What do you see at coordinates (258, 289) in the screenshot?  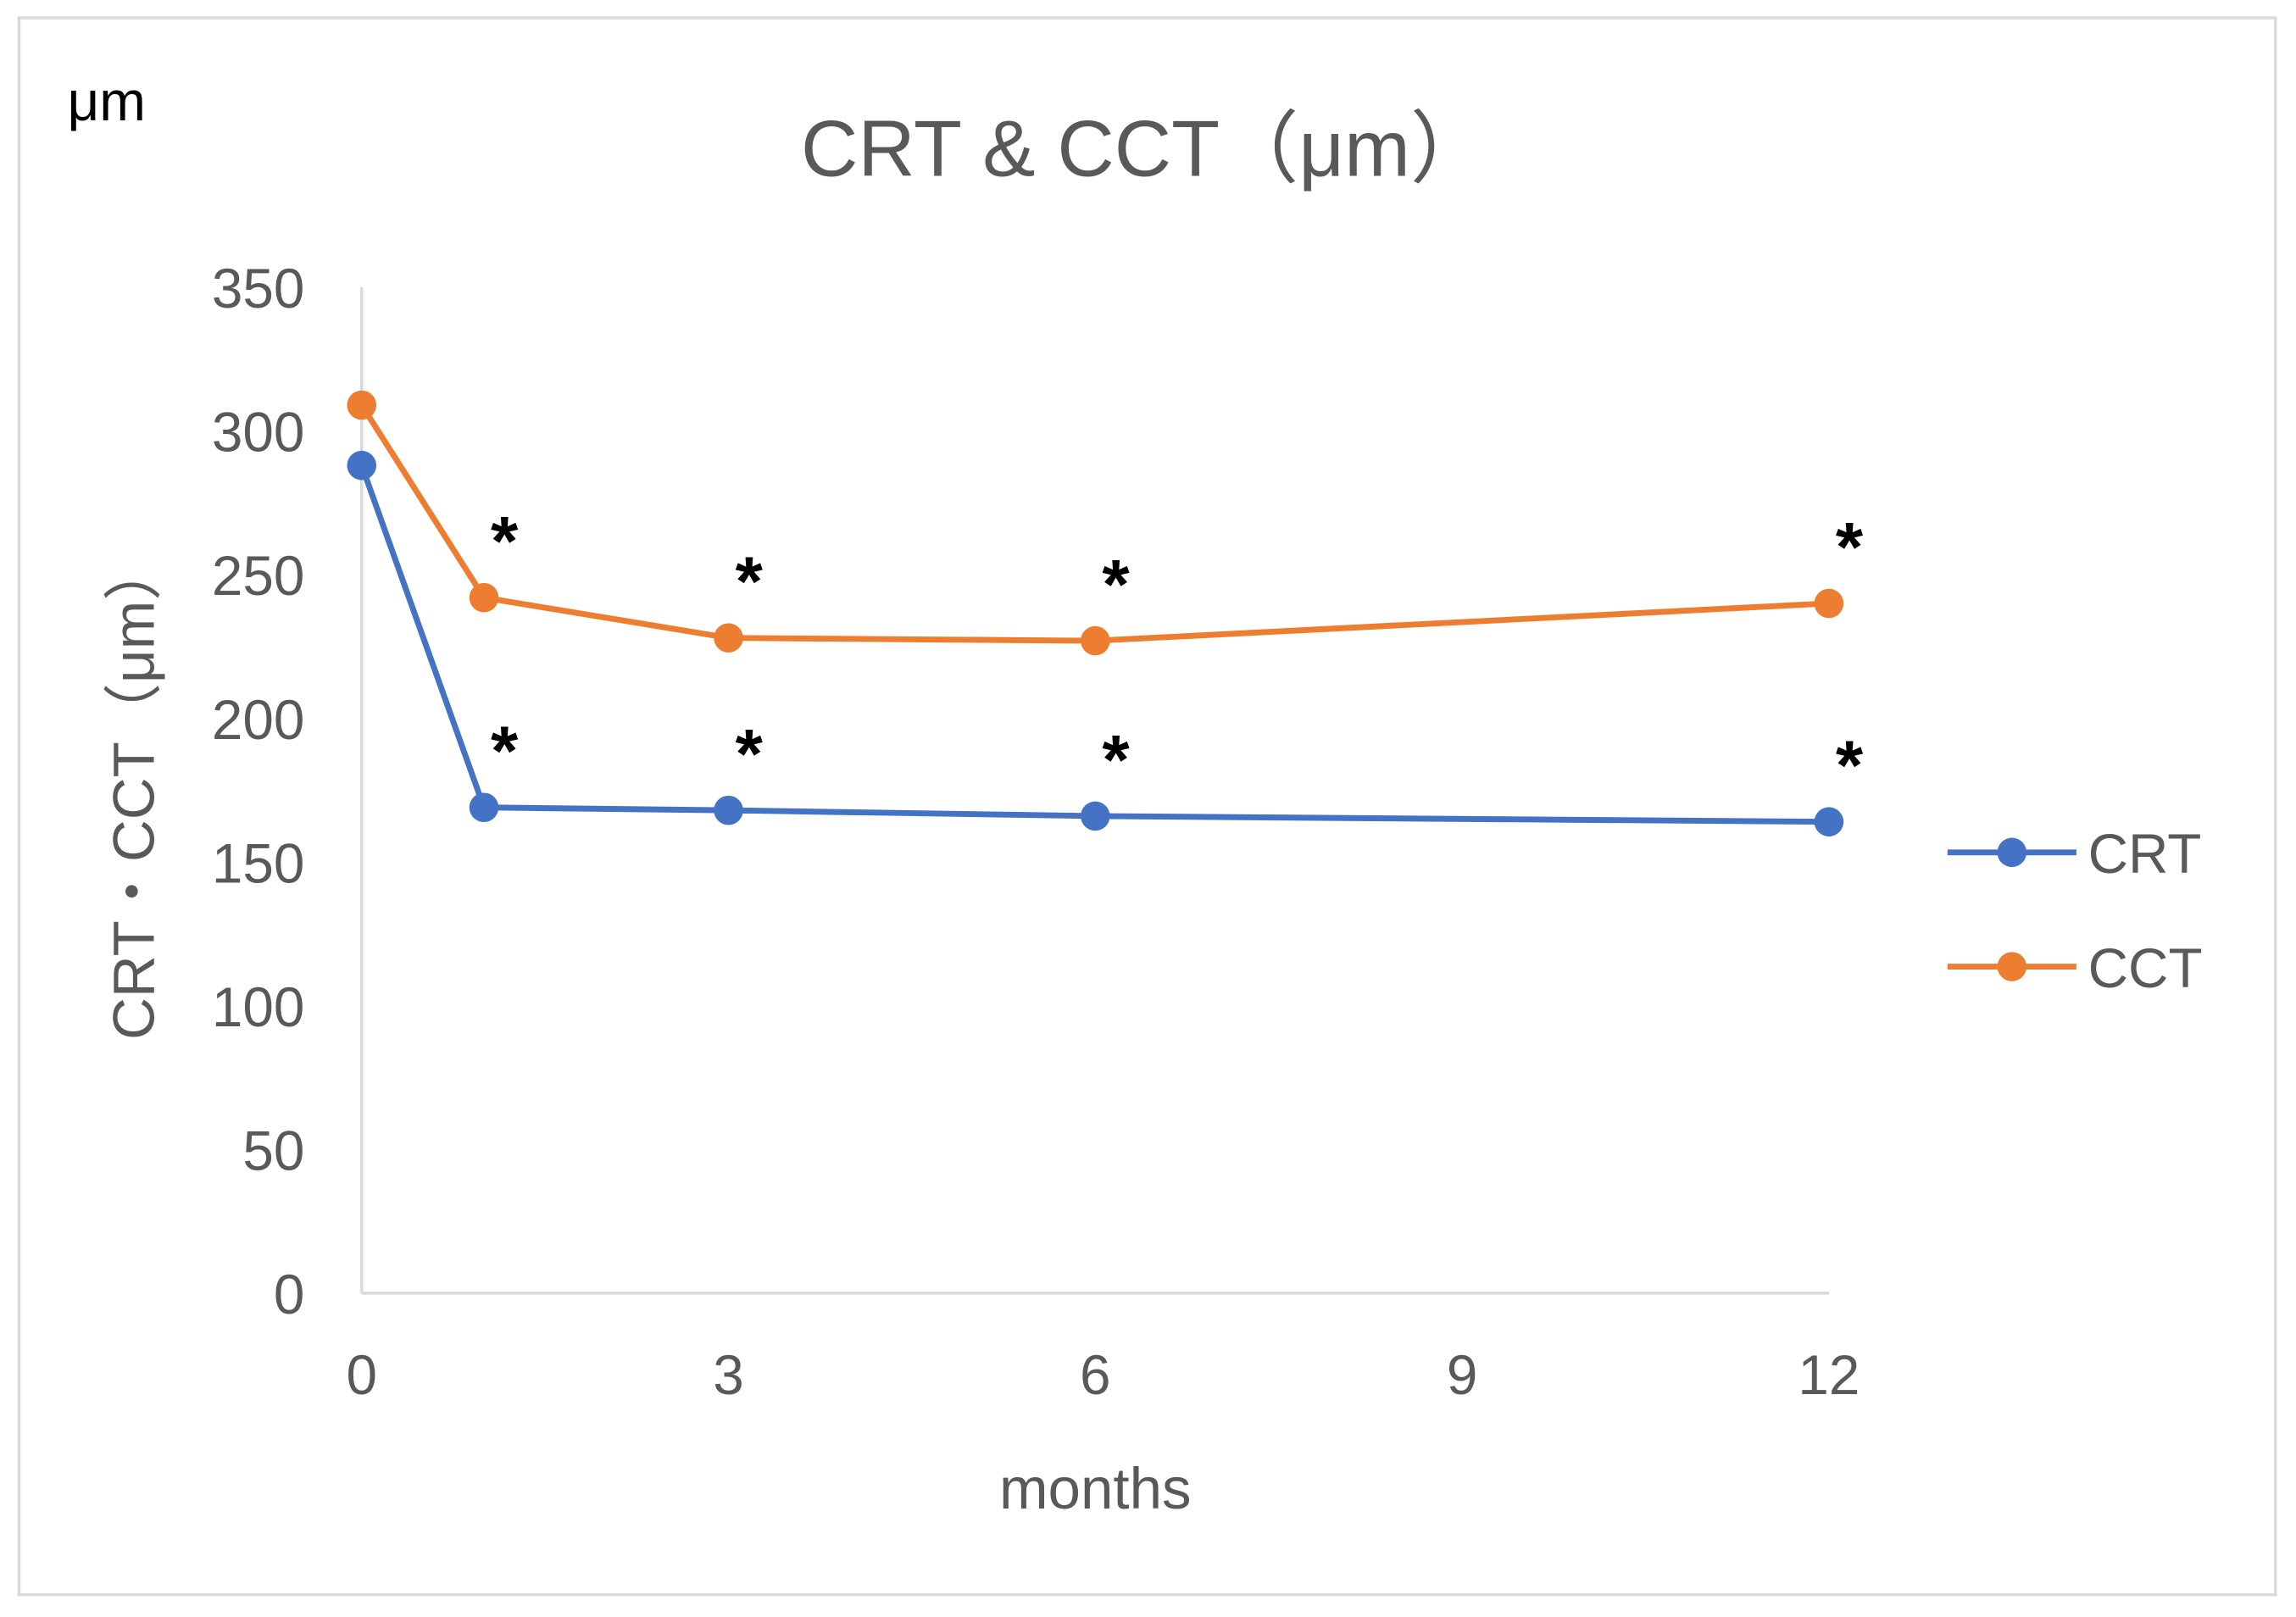 I see `y-tick-label: 350` at bounding box center [258, 289].